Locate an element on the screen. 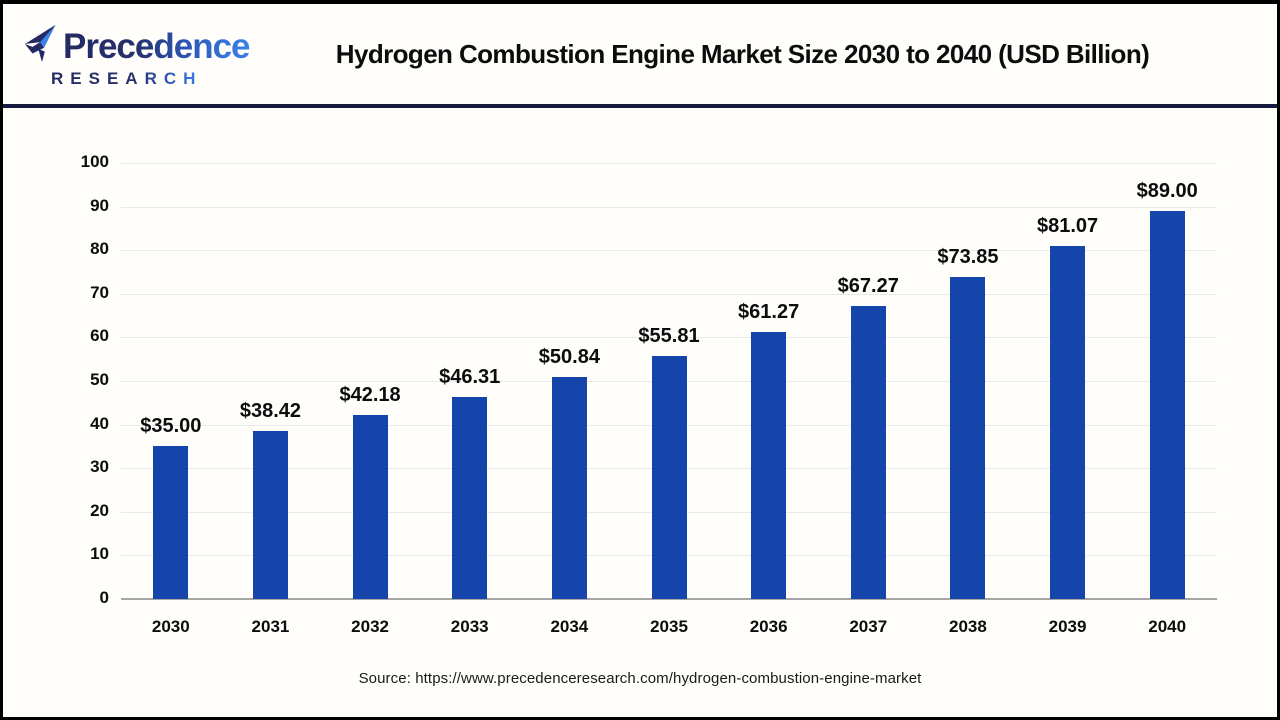 The height and width of the screenshot is (720, 1280). bar-2033 is located at coordinates (470, 498).